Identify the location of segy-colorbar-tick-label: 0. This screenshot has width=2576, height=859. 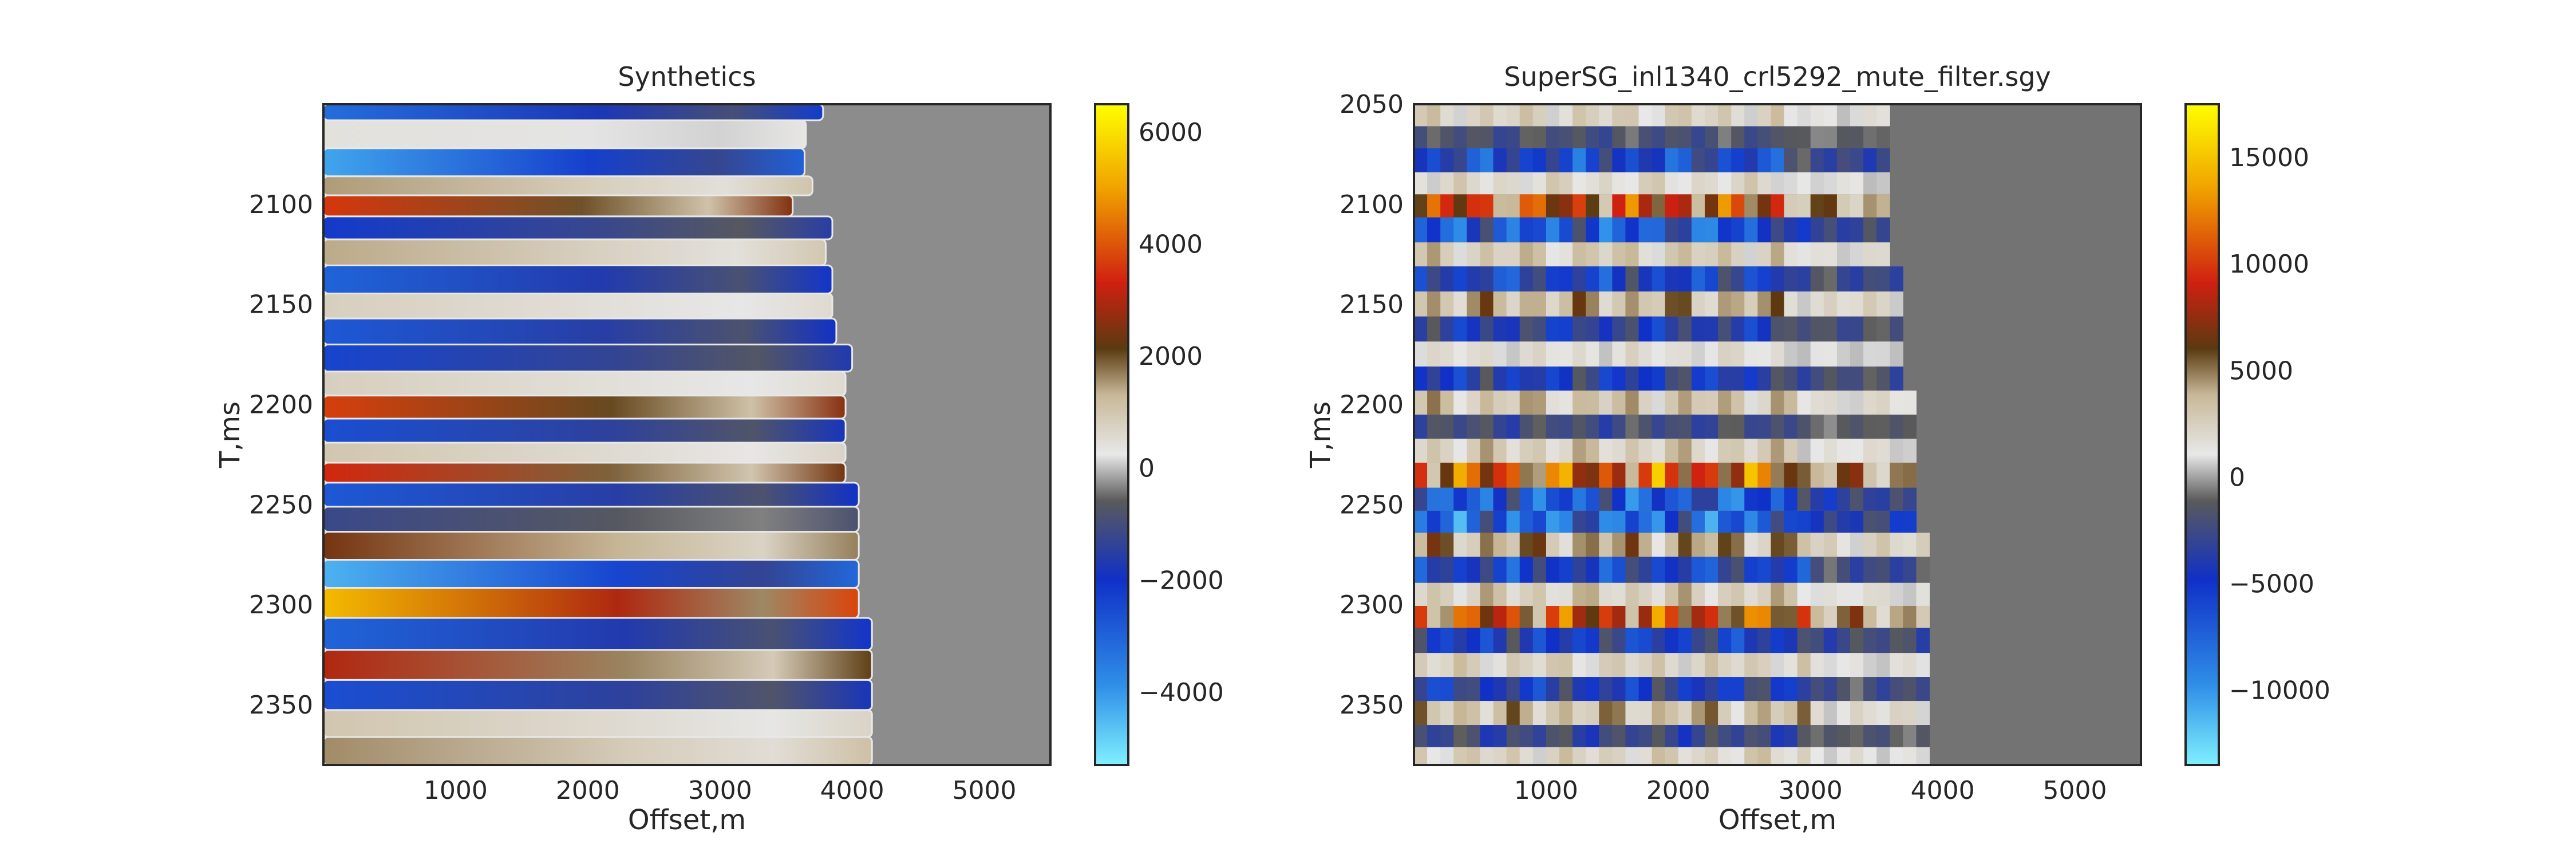
(2237, 477).